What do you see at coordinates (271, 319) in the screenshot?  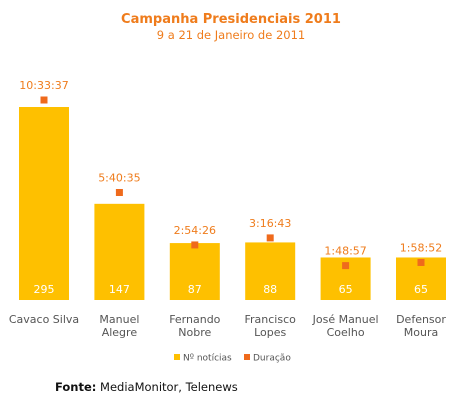 I see `category-label: Francisco` at bounding box center [271, 319].